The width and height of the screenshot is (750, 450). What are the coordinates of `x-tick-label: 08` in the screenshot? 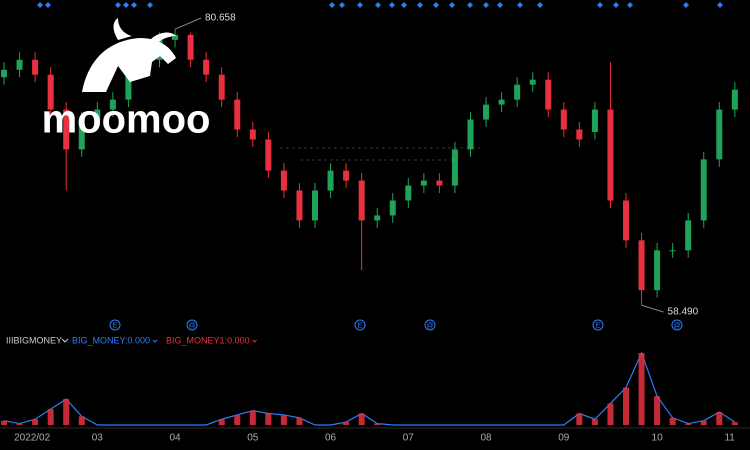 It's located at (486, 438).